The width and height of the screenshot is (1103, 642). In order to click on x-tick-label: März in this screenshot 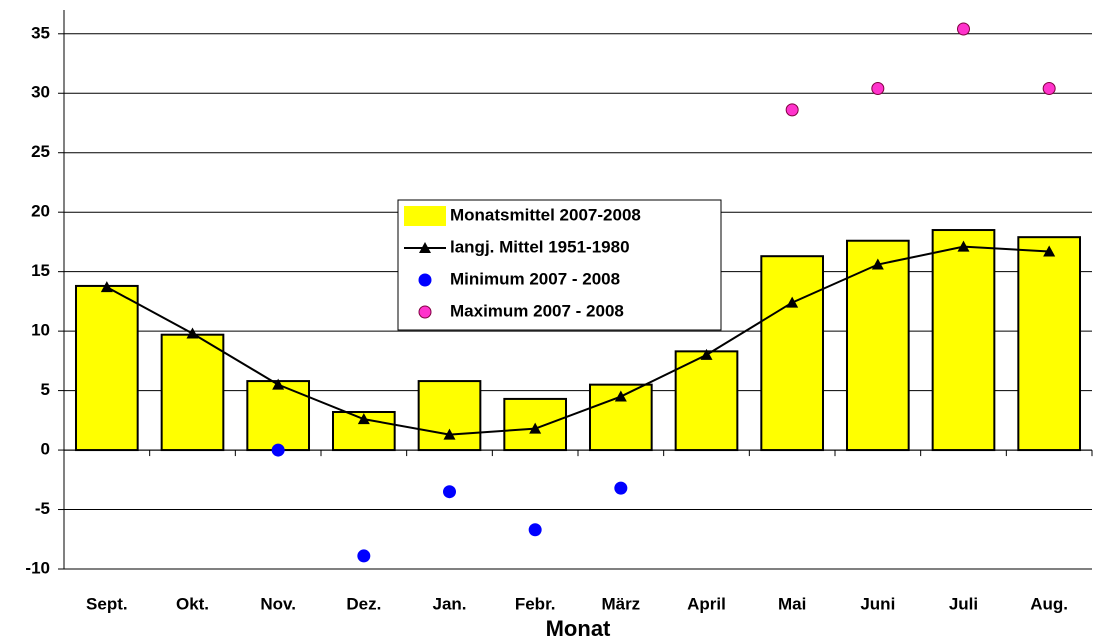, I will do `click(620, 603)`.